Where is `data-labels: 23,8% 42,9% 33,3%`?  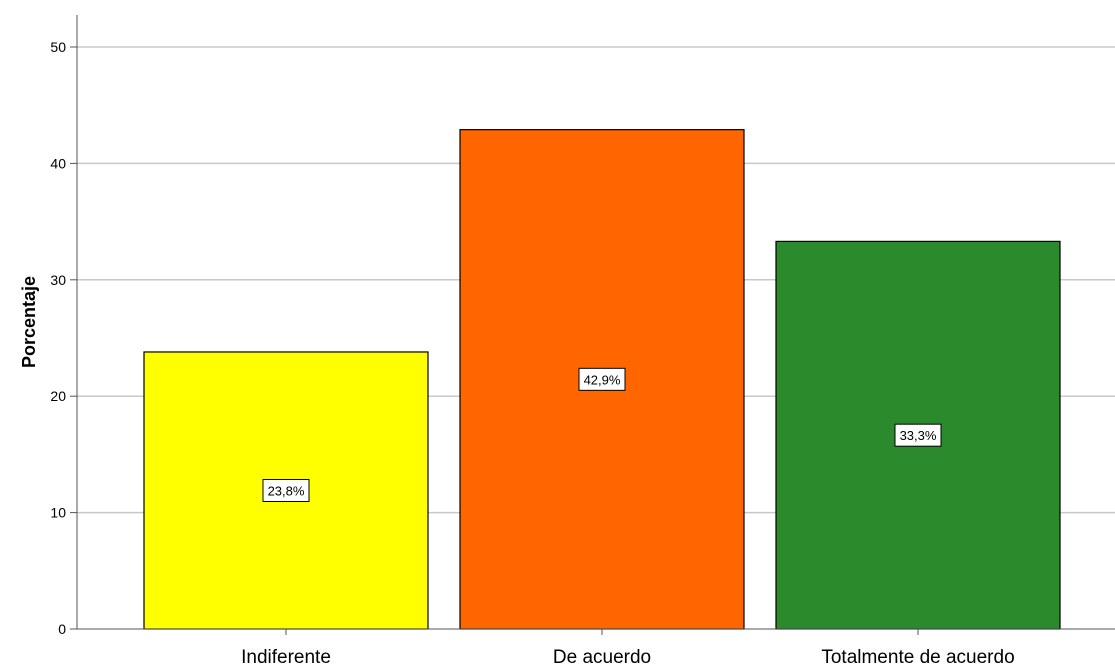
data-labels: 23,8% 42,9% 33,3% is located at coordinates (602, 434).